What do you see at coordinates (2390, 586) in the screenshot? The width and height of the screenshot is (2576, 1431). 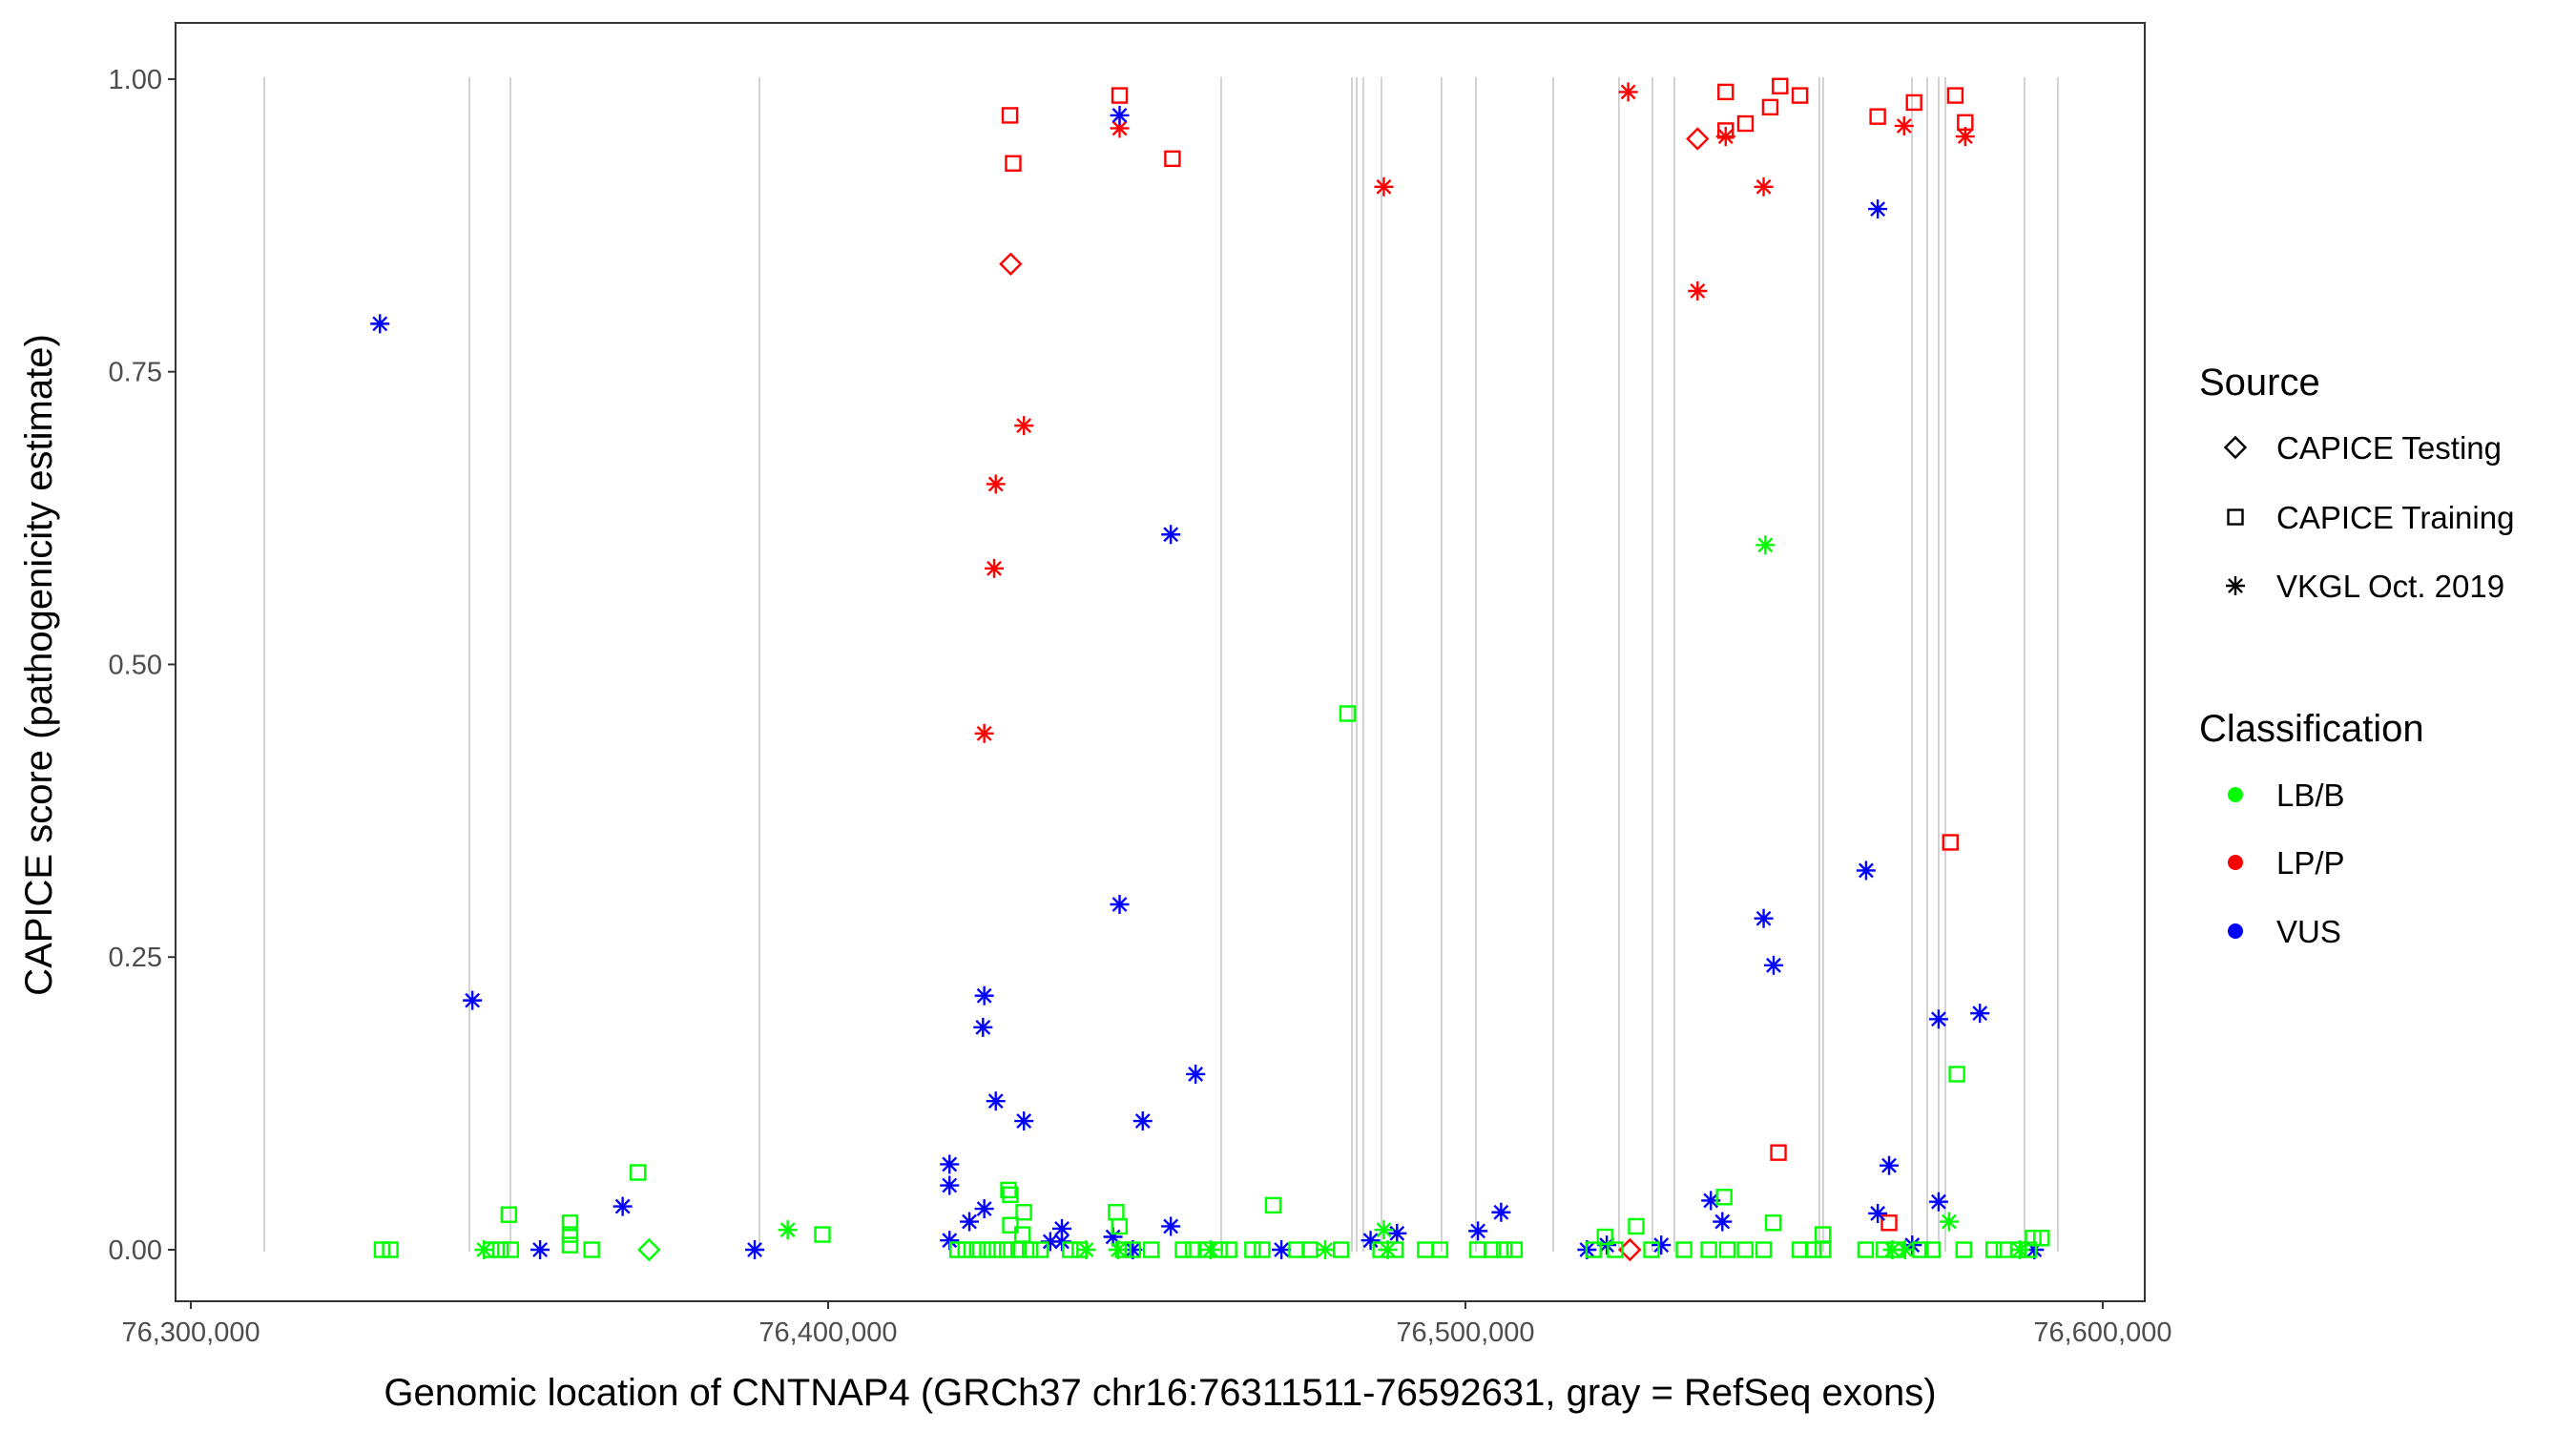 I see `legend-source-label: VKGL Oct. 2019` at bounding box center [2390, 586].